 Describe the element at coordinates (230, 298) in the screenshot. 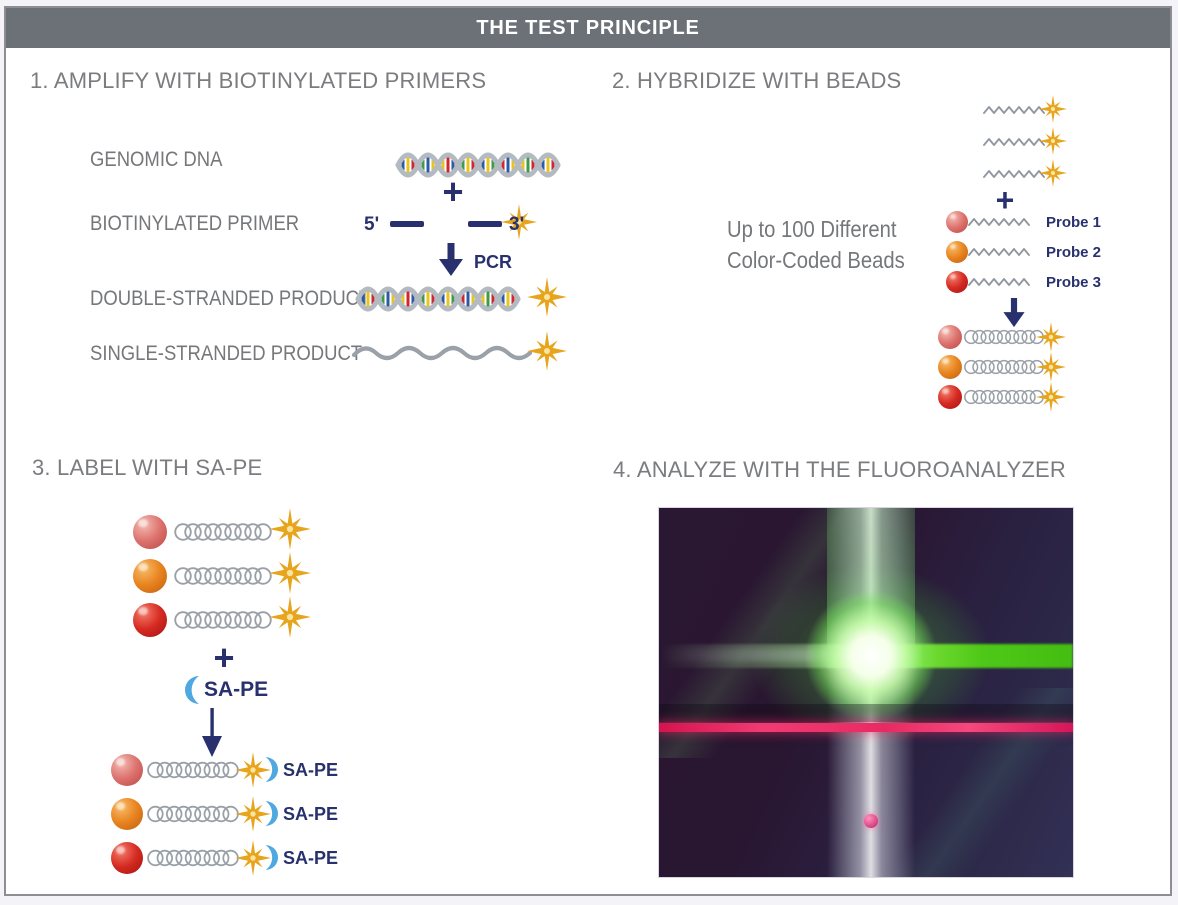

I see `double-stranded-product-label: DOUBLE-STRANDED PRODUCT` at that location.